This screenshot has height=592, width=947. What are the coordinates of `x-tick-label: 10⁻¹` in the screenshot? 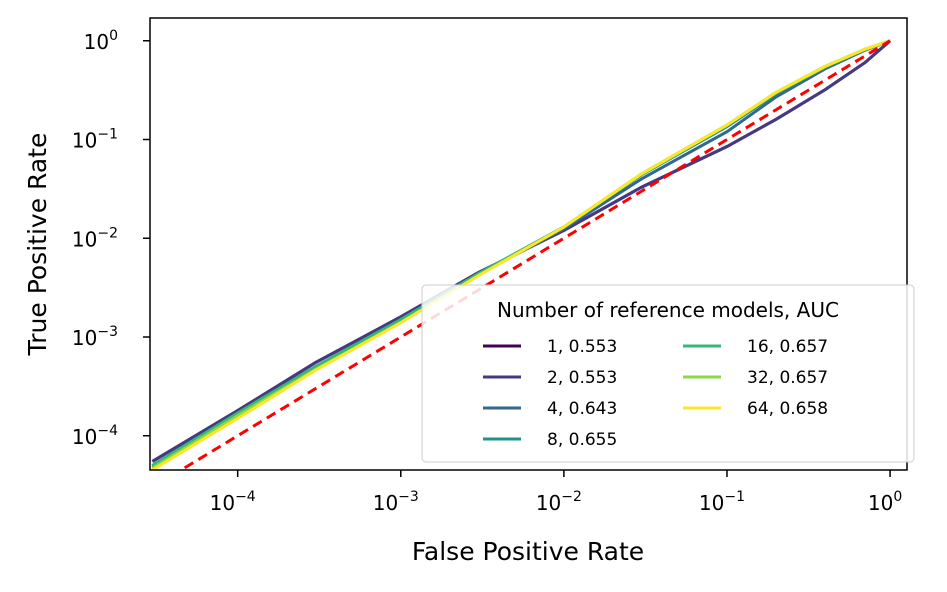 It's located at (722, 502).